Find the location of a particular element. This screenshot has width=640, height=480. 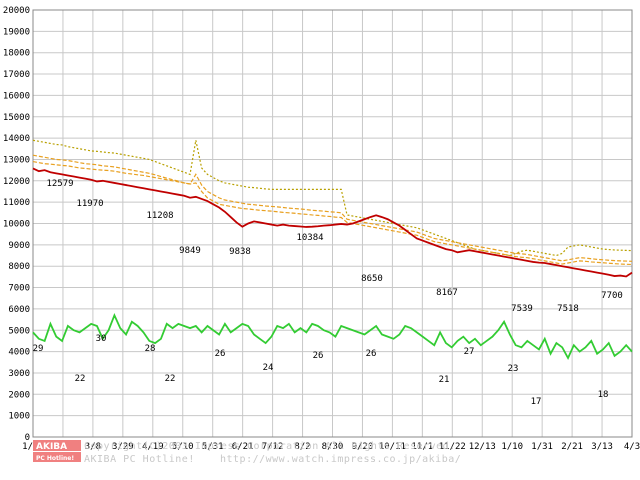

data-label-red: 7700 is located at coordinates (612, 296).